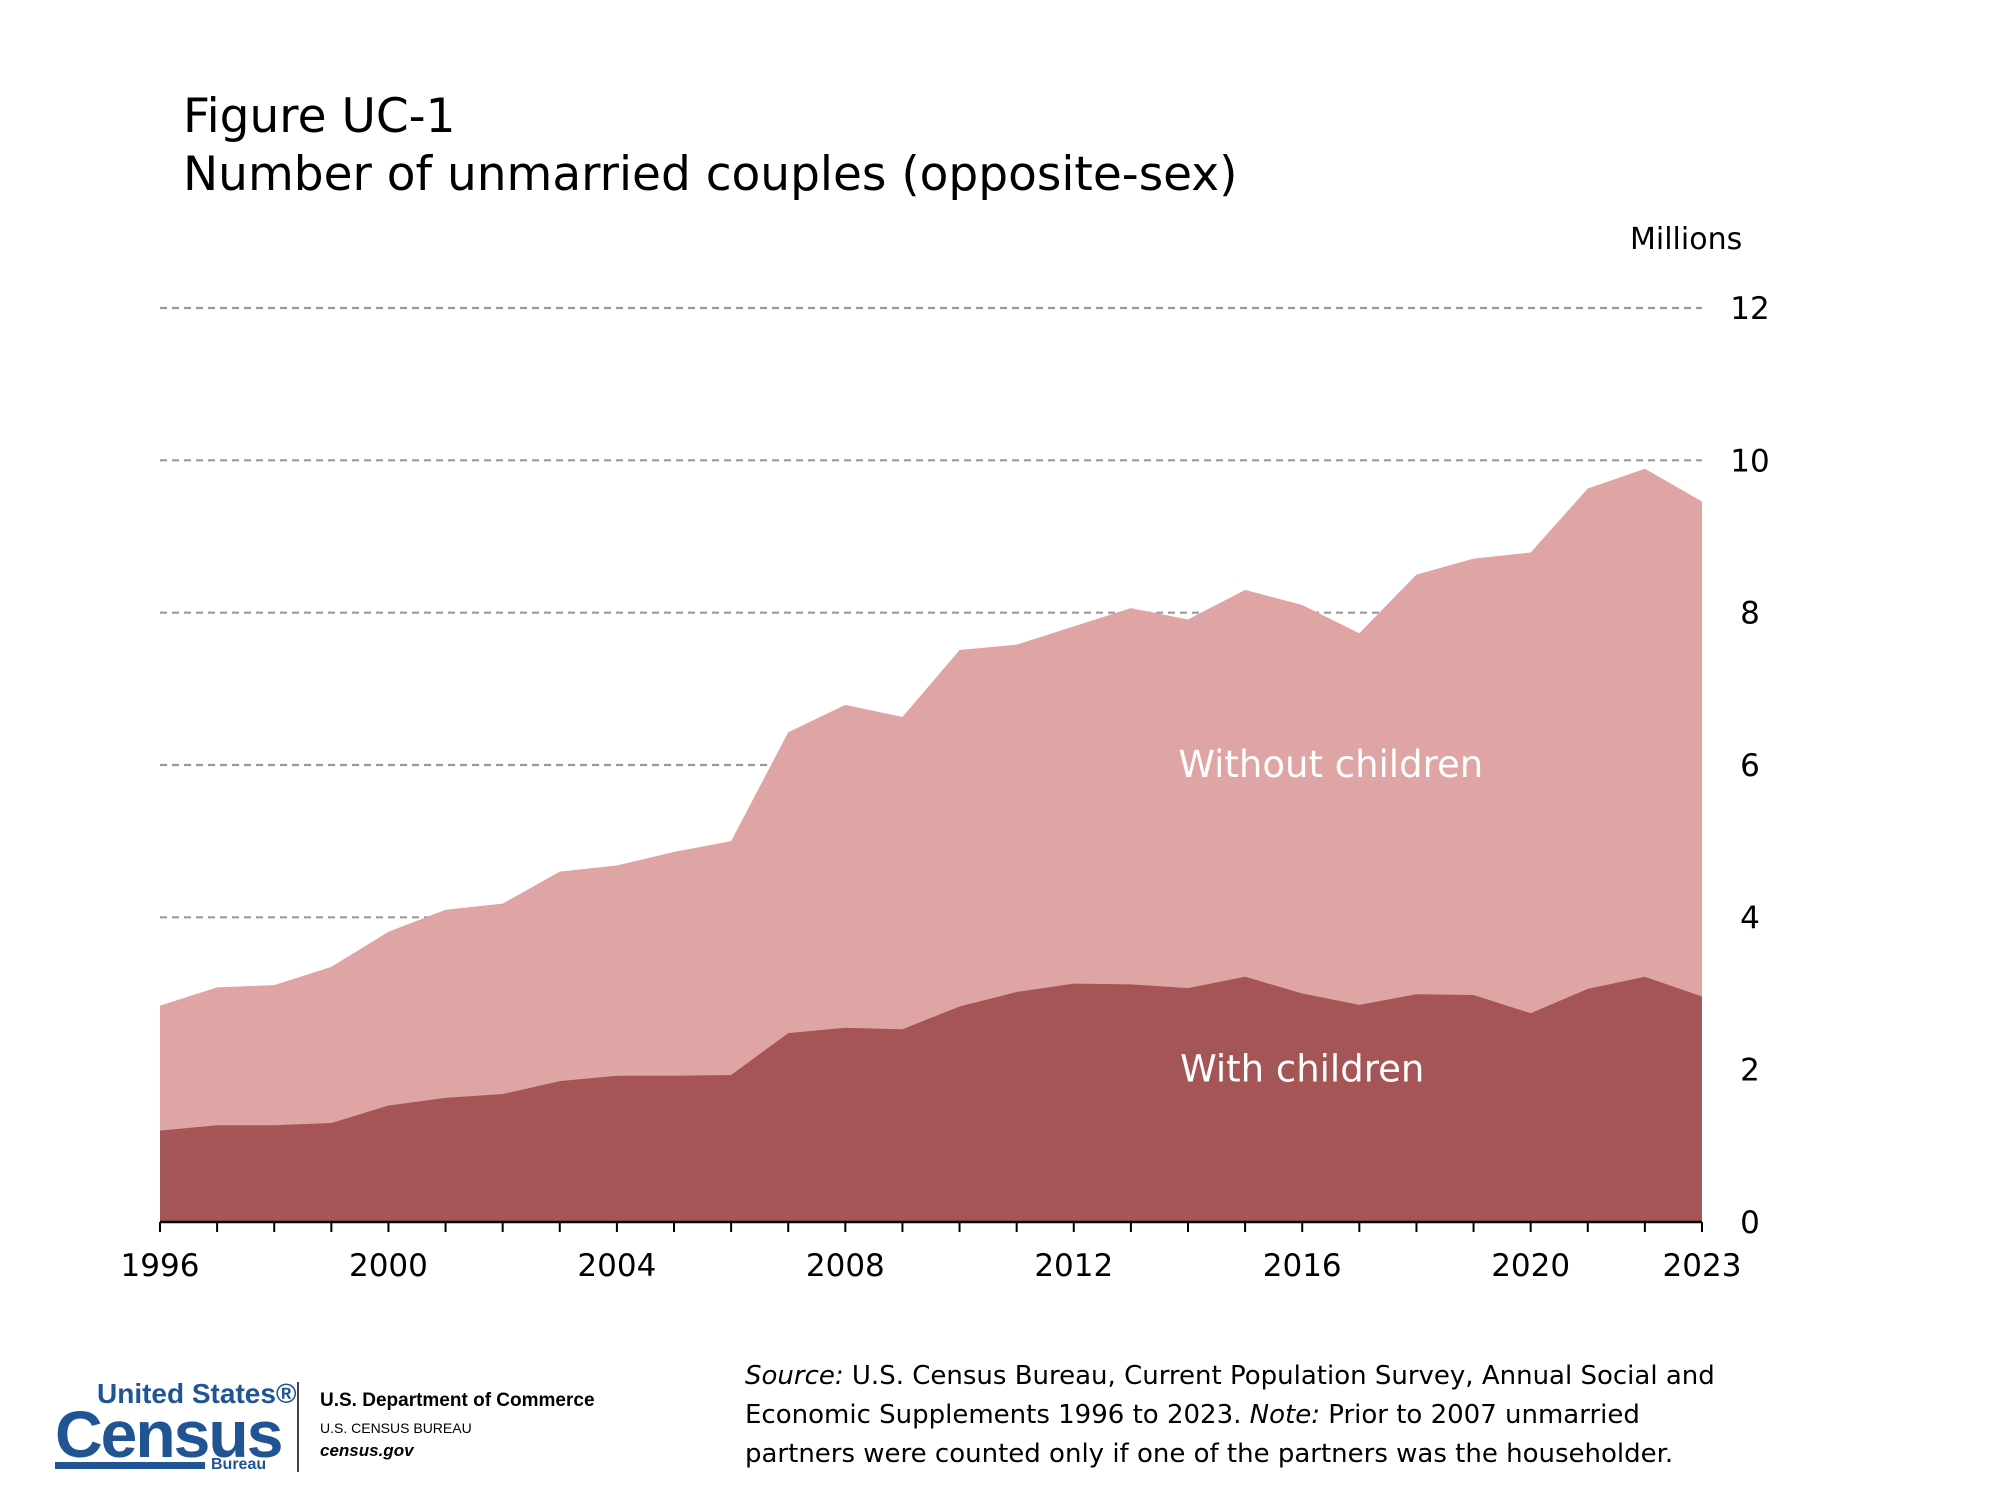  Describe the element at coordinates (388, 1266) in the screenshot. I see `x-tick-label-2000: 2000` at that location.